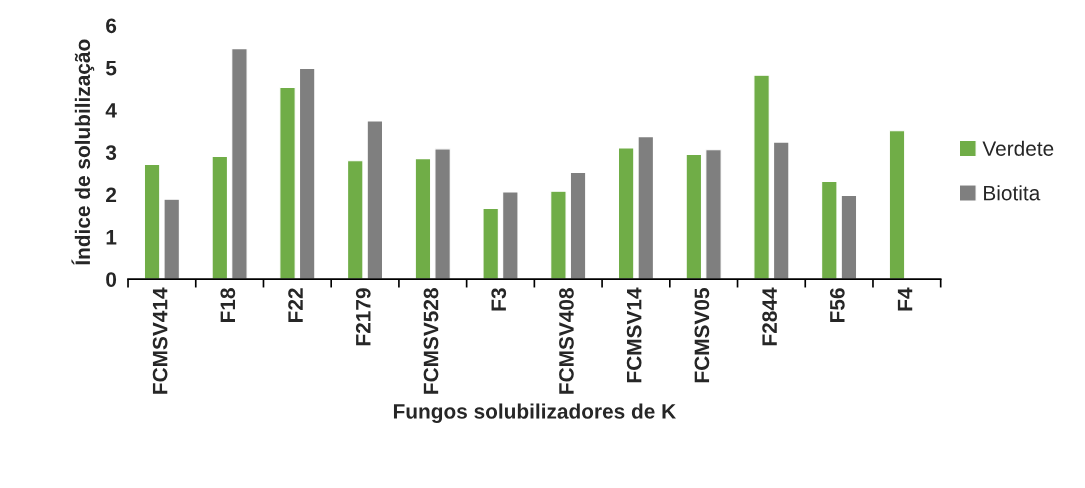  What do you see at coordinates (837, 305) in the screenshot?
I see `x-tick-label: F56` at bounding box center [837, 305].